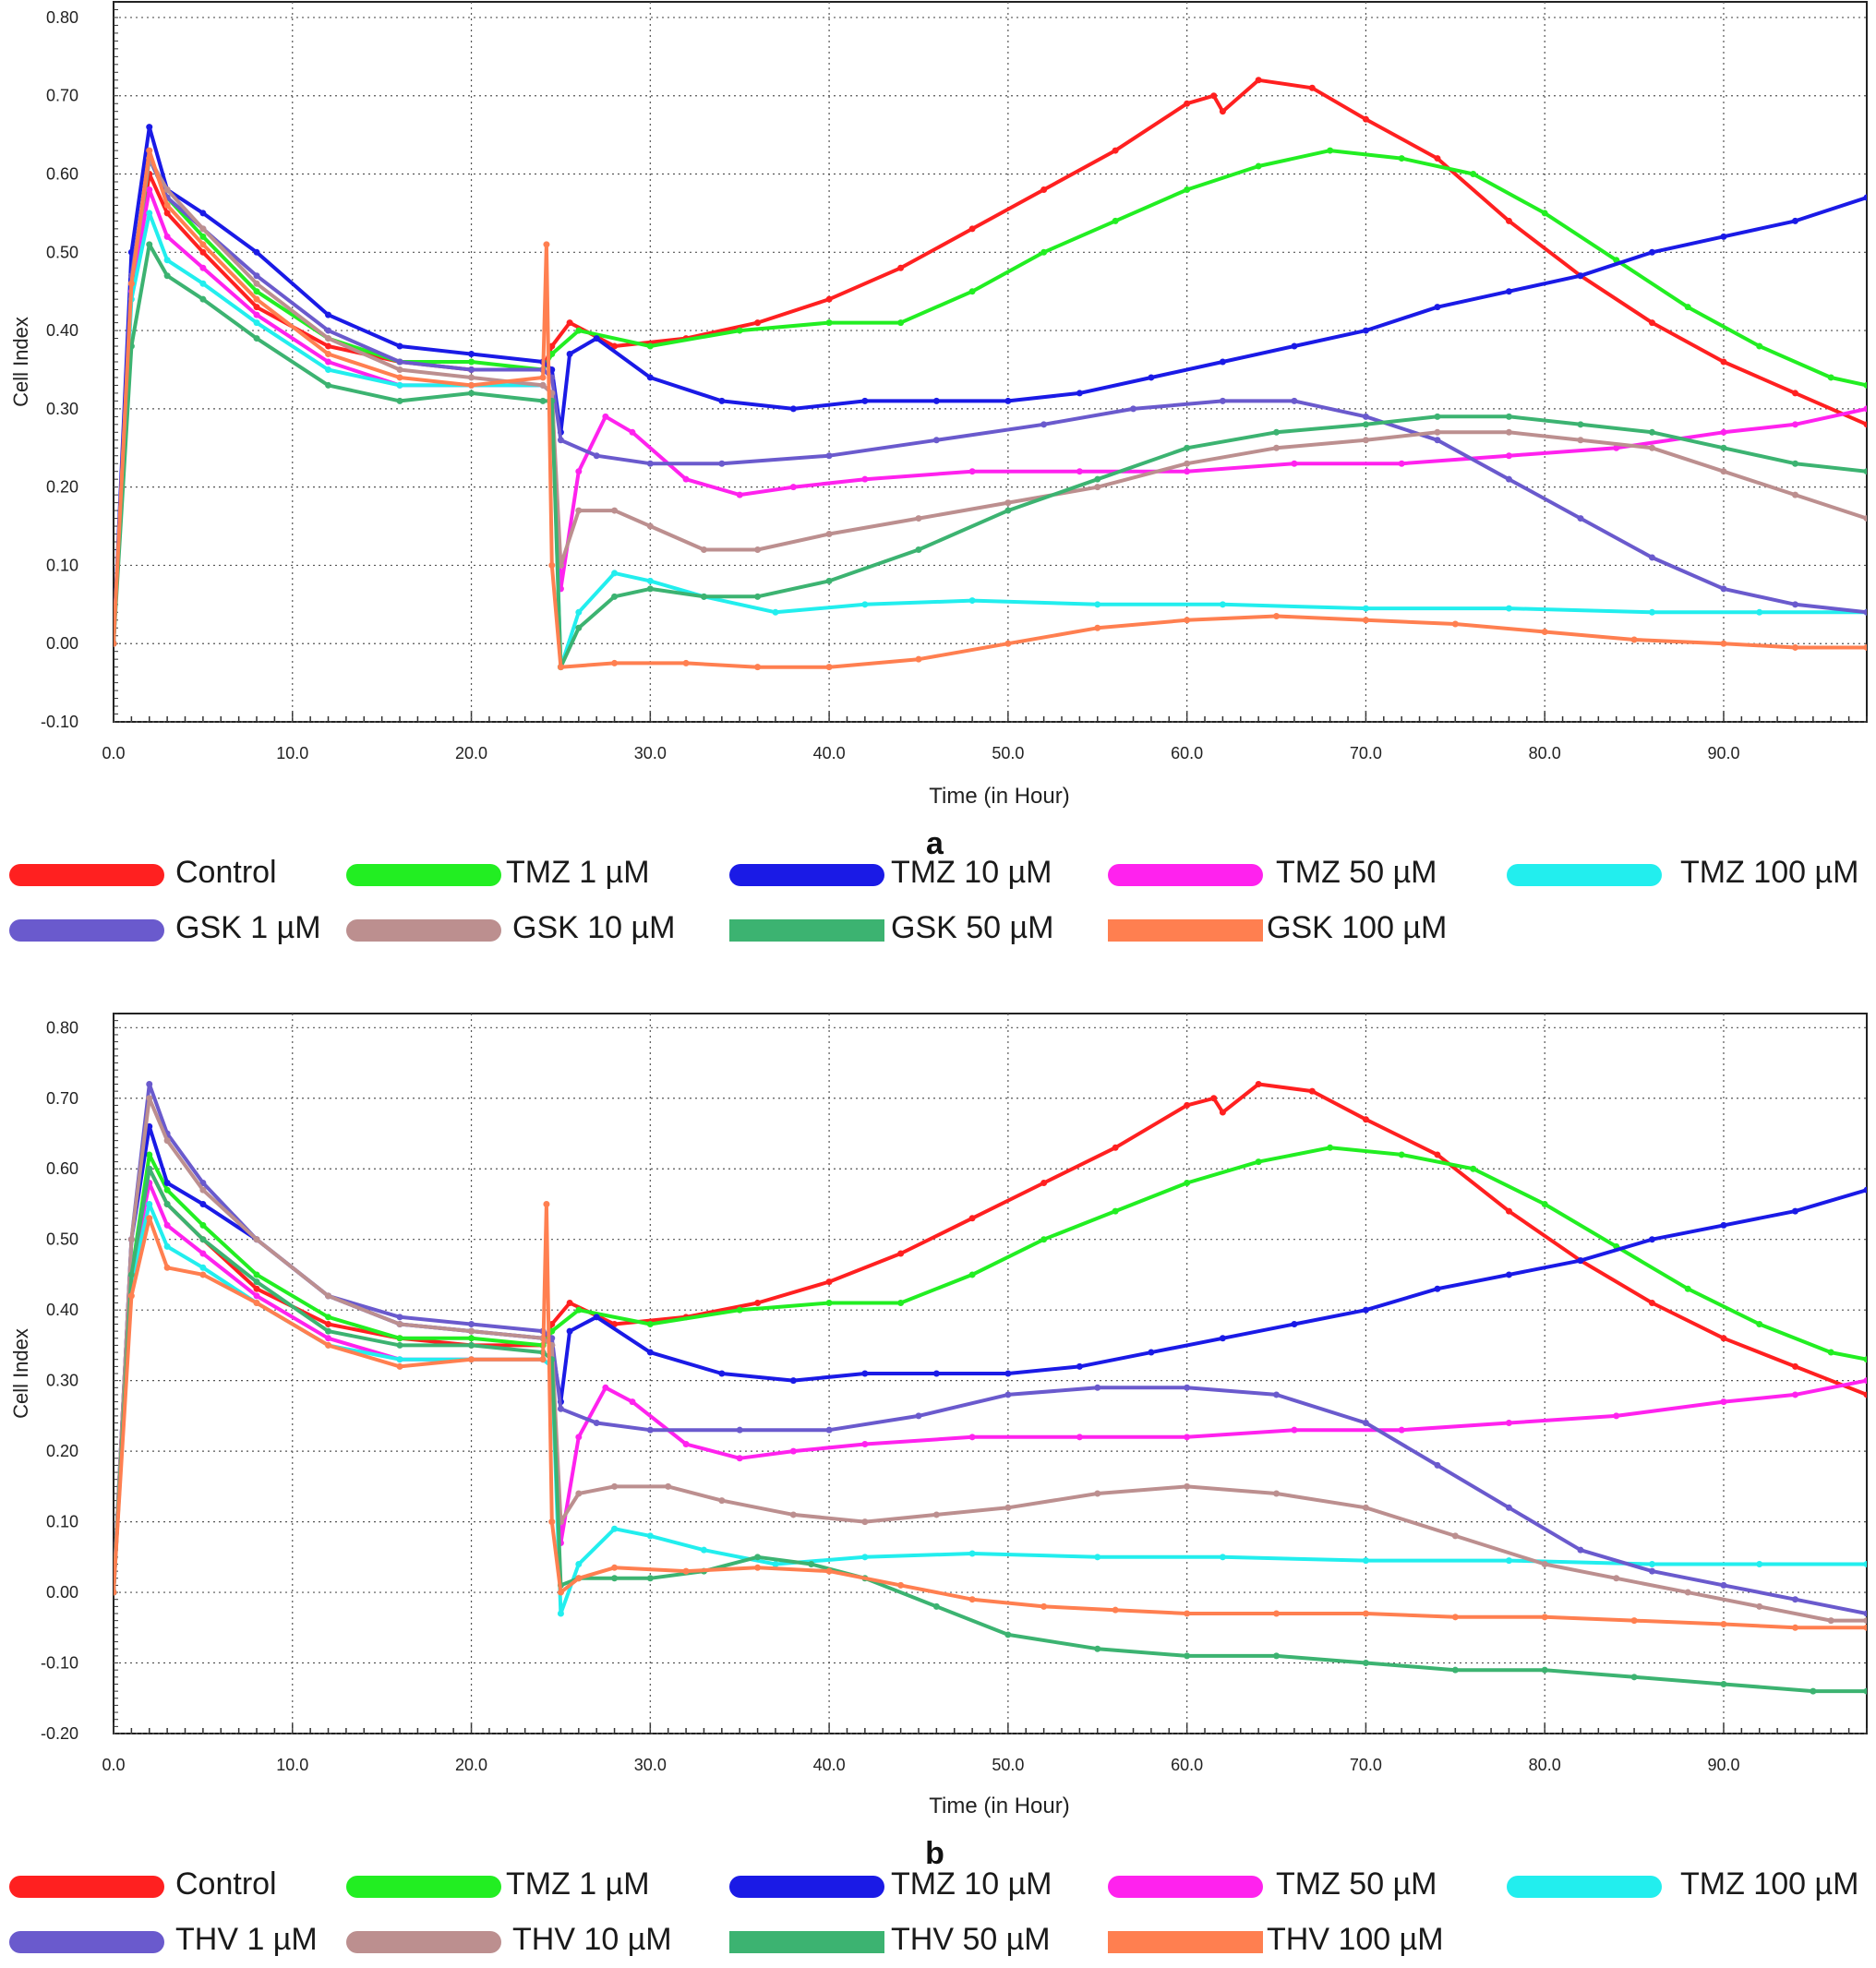  Describe the element at coordinates (246, 1939) in the screenshot. I see `legend-label-thv-1-um: THV 1 µM` at that location.